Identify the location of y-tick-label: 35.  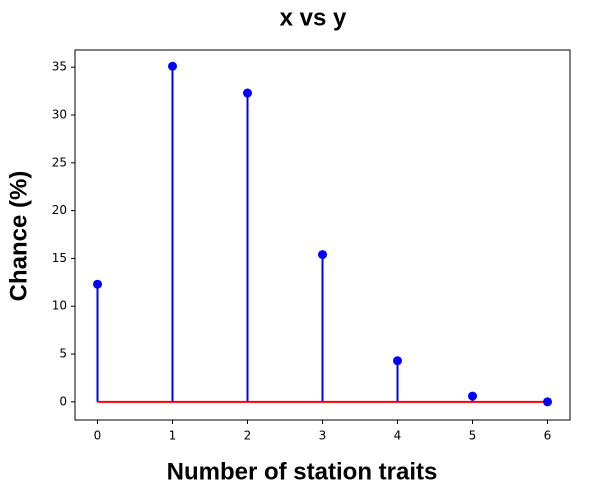
(59, 67).